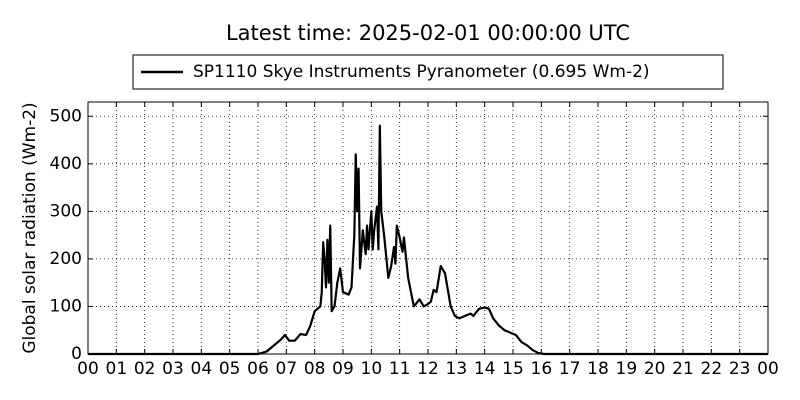 Image resolution: width=800 pixels, height=400 pixels. Describe the element at coordinates (202, 369) in the screenshot. I see `x-tick-label: 04` at that location.